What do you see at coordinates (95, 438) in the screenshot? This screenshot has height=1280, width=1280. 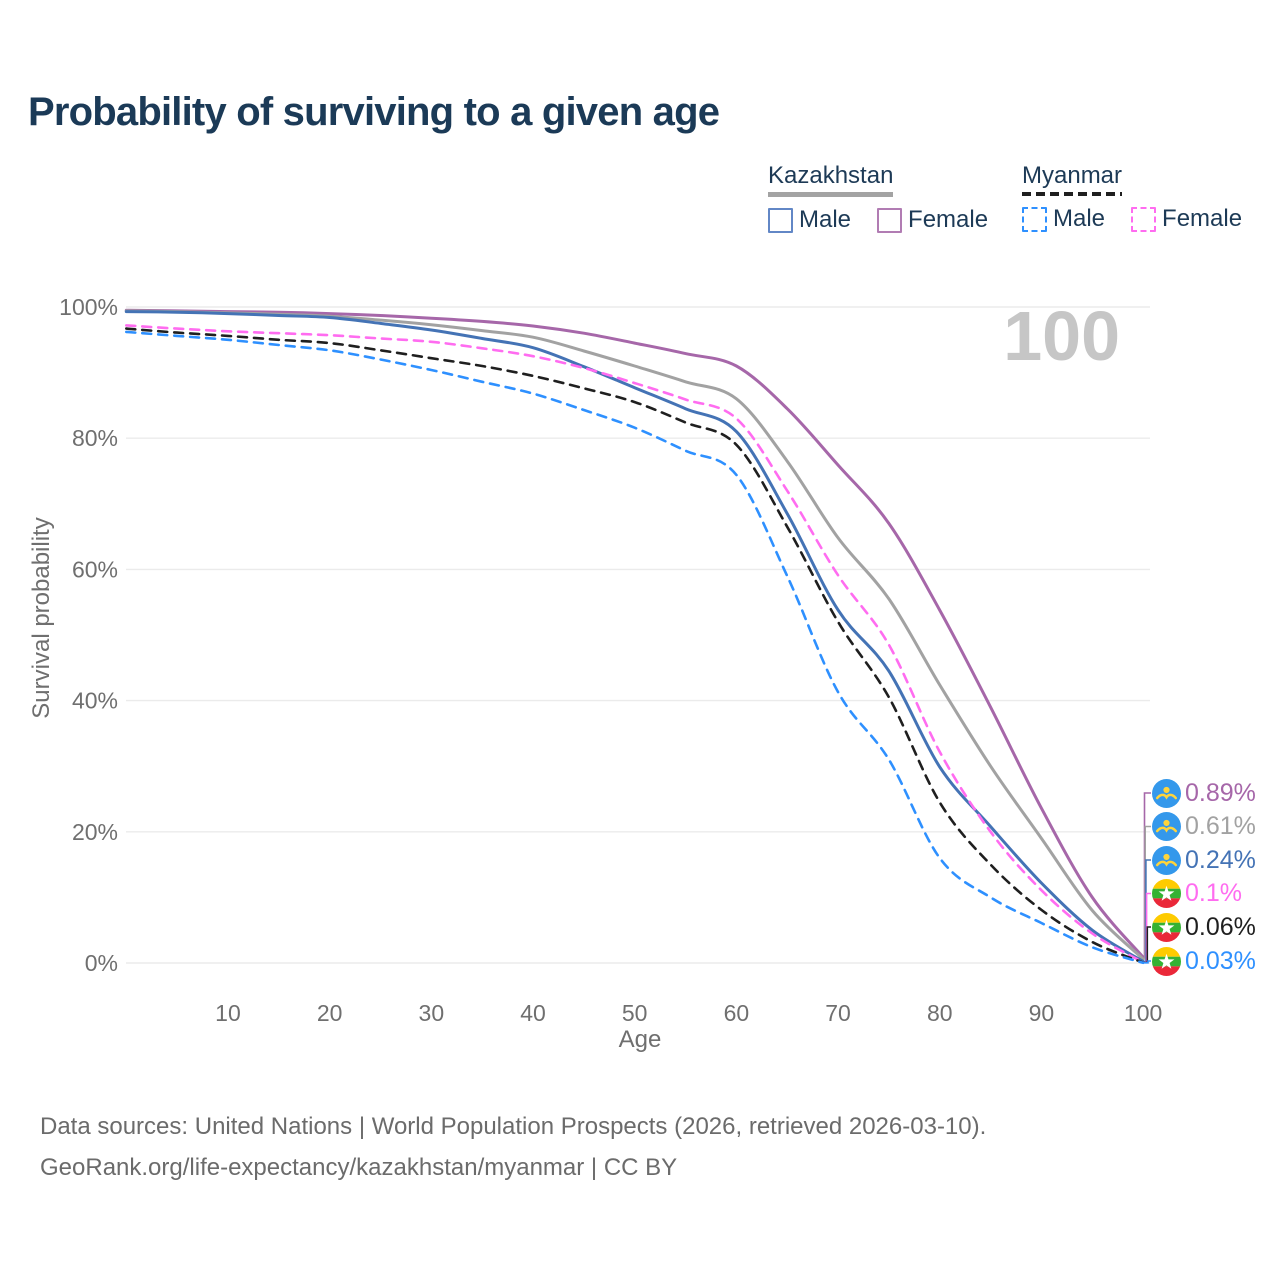 I see `y-tick-label: 80%` at bounding box center [95, 438].